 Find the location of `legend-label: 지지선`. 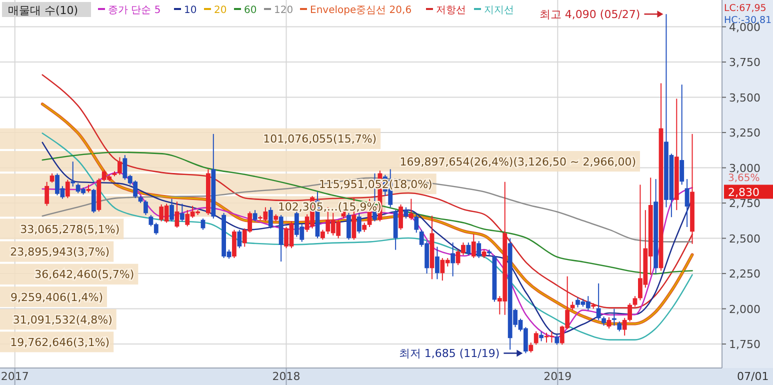

legend-label: 지지선 is located at coordinates (499, 10).